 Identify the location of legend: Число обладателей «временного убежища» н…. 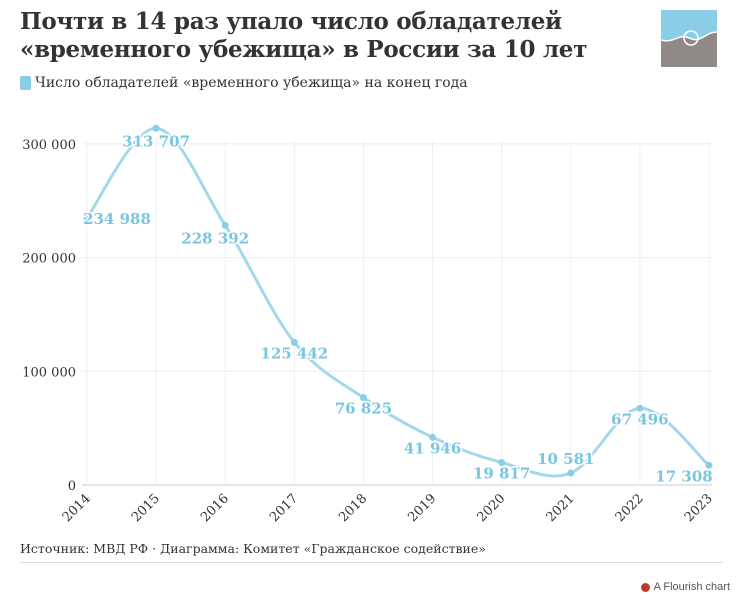
(244, 83).